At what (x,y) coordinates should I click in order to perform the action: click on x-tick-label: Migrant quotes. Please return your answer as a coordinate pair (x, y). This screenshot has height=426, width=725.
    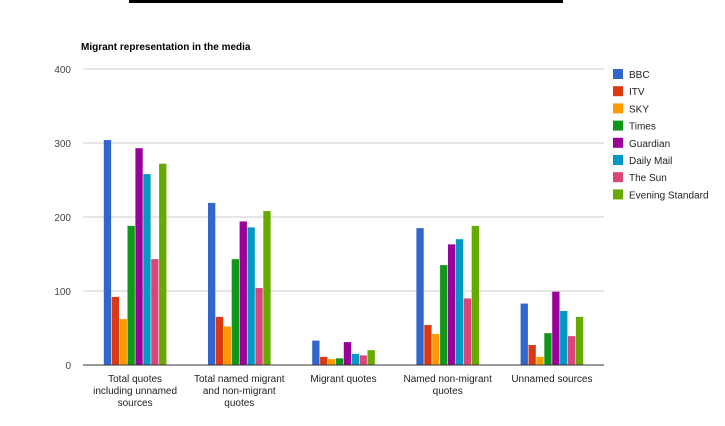
    Looking at the image, I should click on (343, 379).